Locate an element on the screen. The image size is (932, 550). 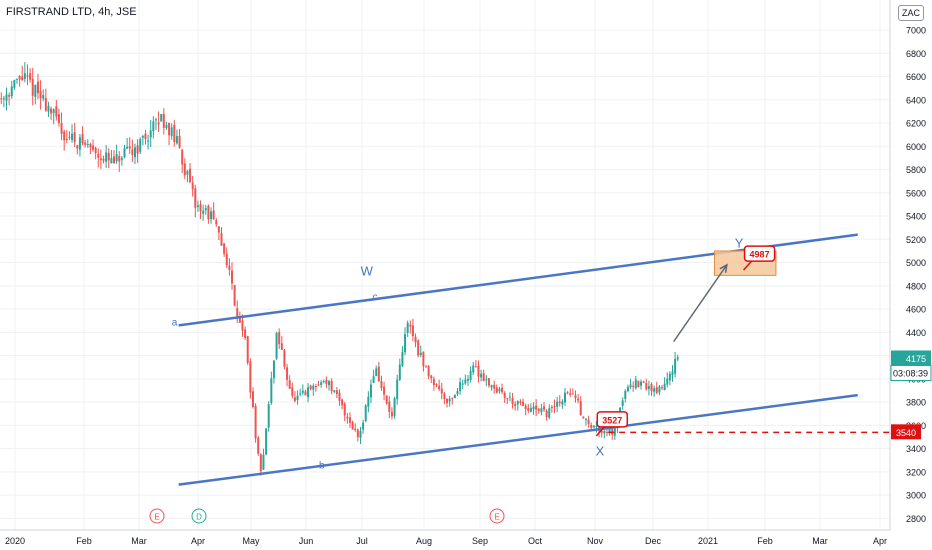
callout-box is located at coordinates (612, 419).